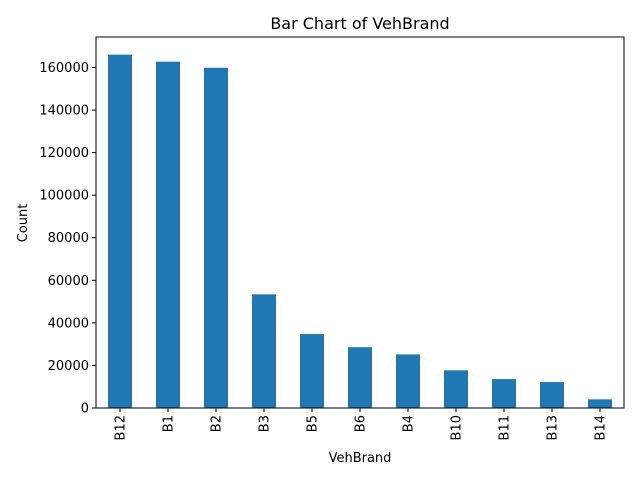  Describe the element at coordinates (217, 423) in the screenshot. I see `x-tick-label-b2: B2` at that location.